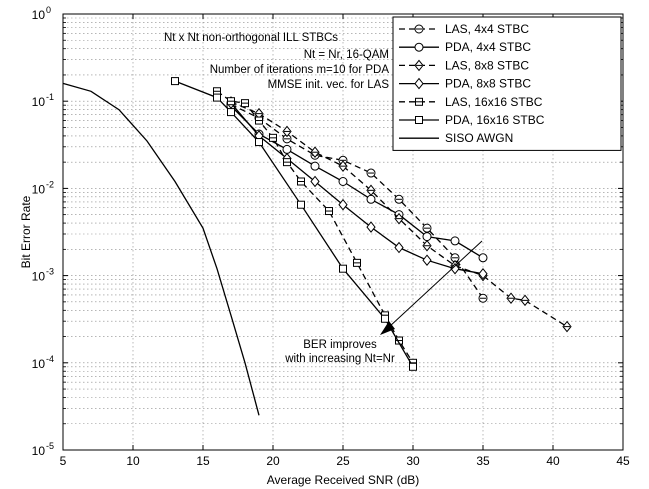  What do you see at coordinates (300, 70) in the screenshot?
I see `info-line-3: Number of iterations m=10 for PDA` at bounding box center [300, 70].